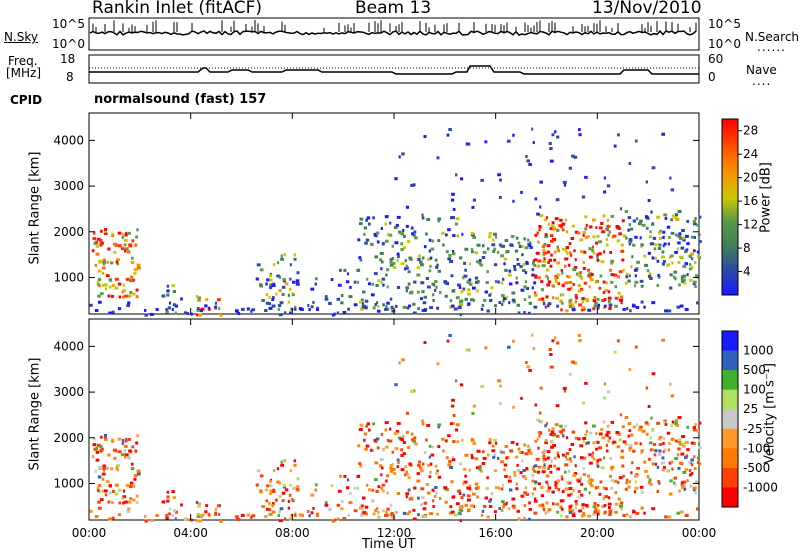 The width and height of the screenshot is (800, 554). I want to click on power-cbar-tick-label: 4, so click(747, 272).